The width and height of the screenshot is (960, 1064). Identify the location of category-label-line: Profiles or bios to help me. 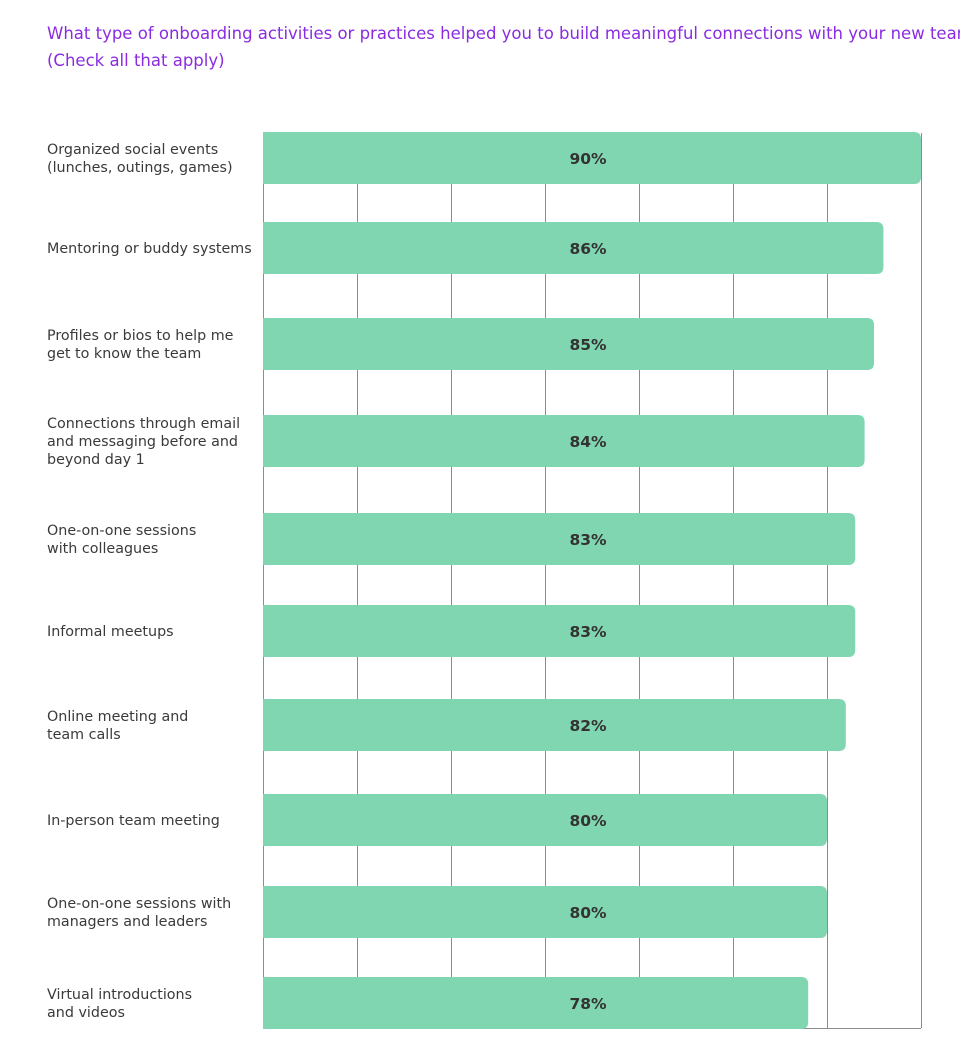
(140, 336).